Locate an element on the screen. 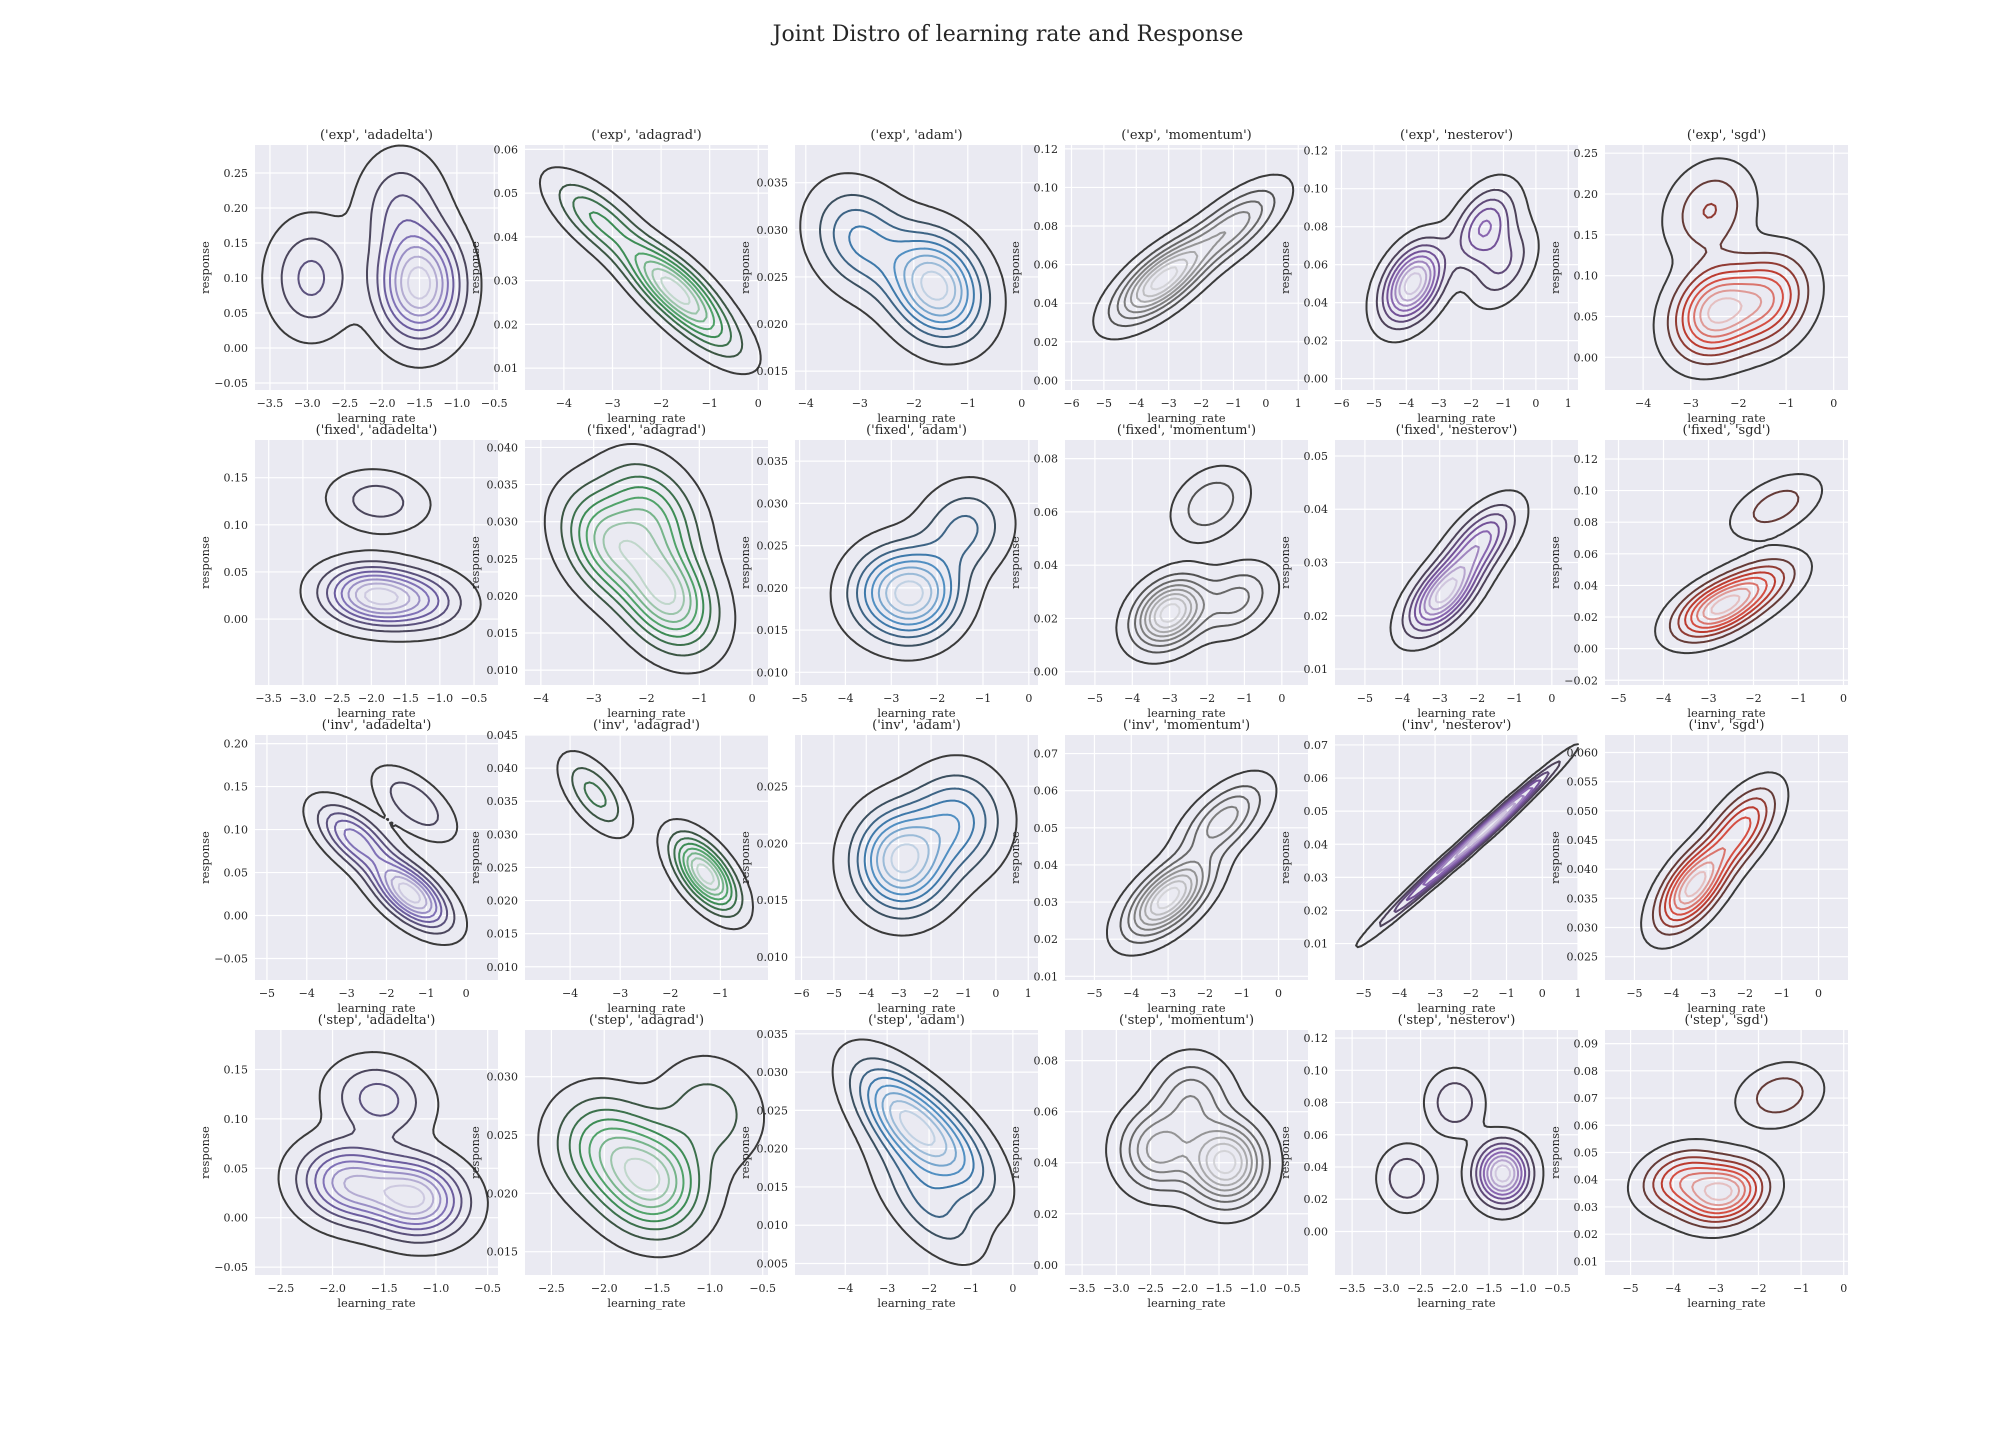 The height and width of the screenshot is (1440, 2016). y-tick-label: 0.020 is located at coordinates (773, 843).